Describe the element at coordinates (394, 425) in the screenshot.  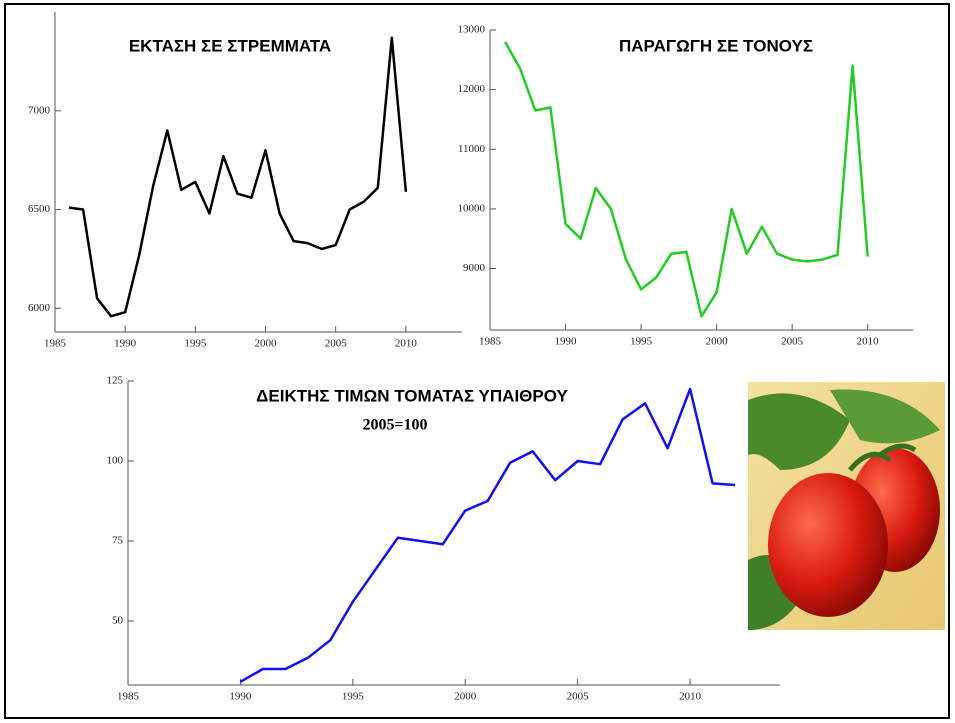
I see `chart-subtitle: 2005=100` at that location.